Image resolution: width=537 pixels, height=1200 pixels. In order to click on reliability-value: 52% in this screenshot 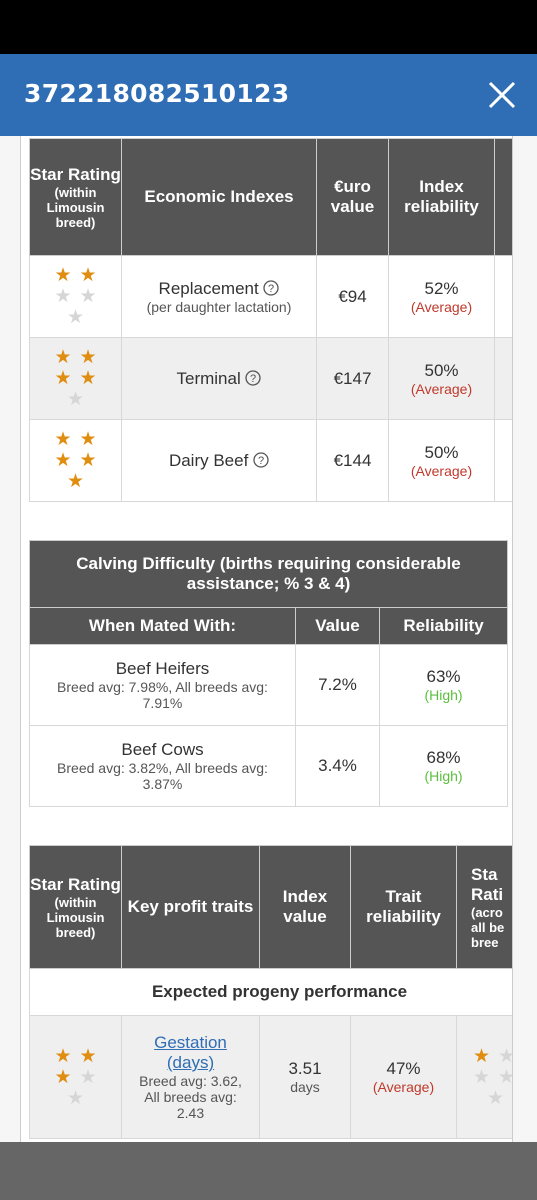, I will do `click(441, 288)`.